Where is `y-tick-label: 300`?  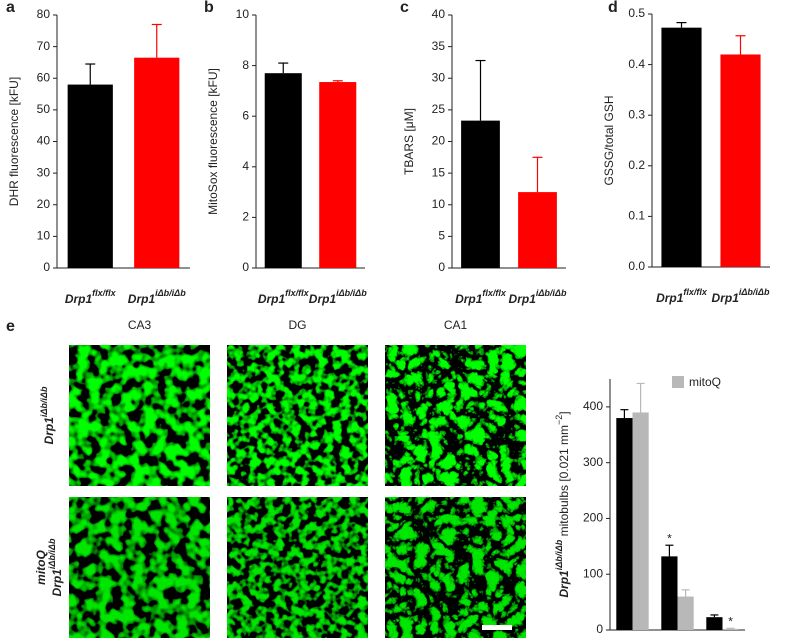 y-tick-label: 300 is located at coordinates (593, 462).